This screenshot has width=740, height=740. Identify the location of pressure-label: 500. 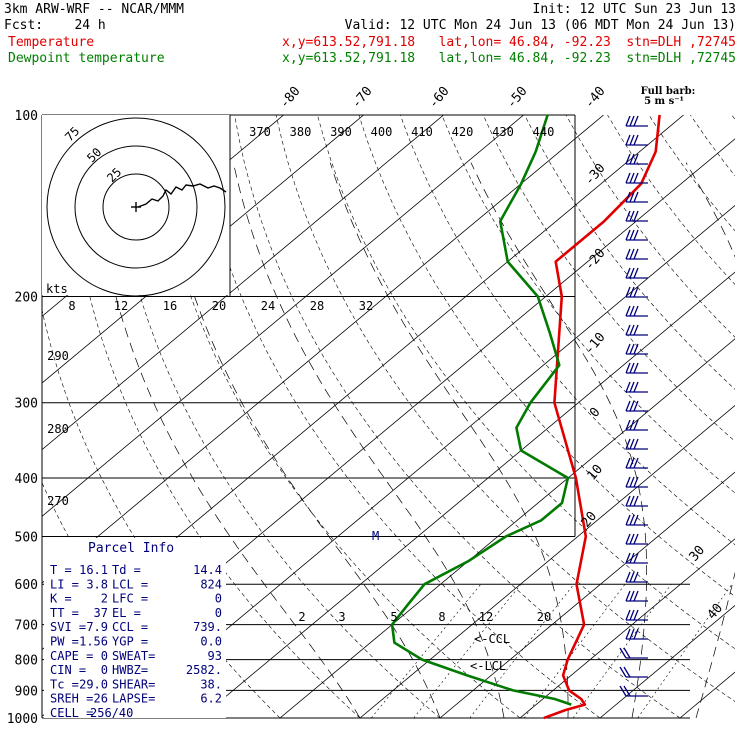
(26, 537).